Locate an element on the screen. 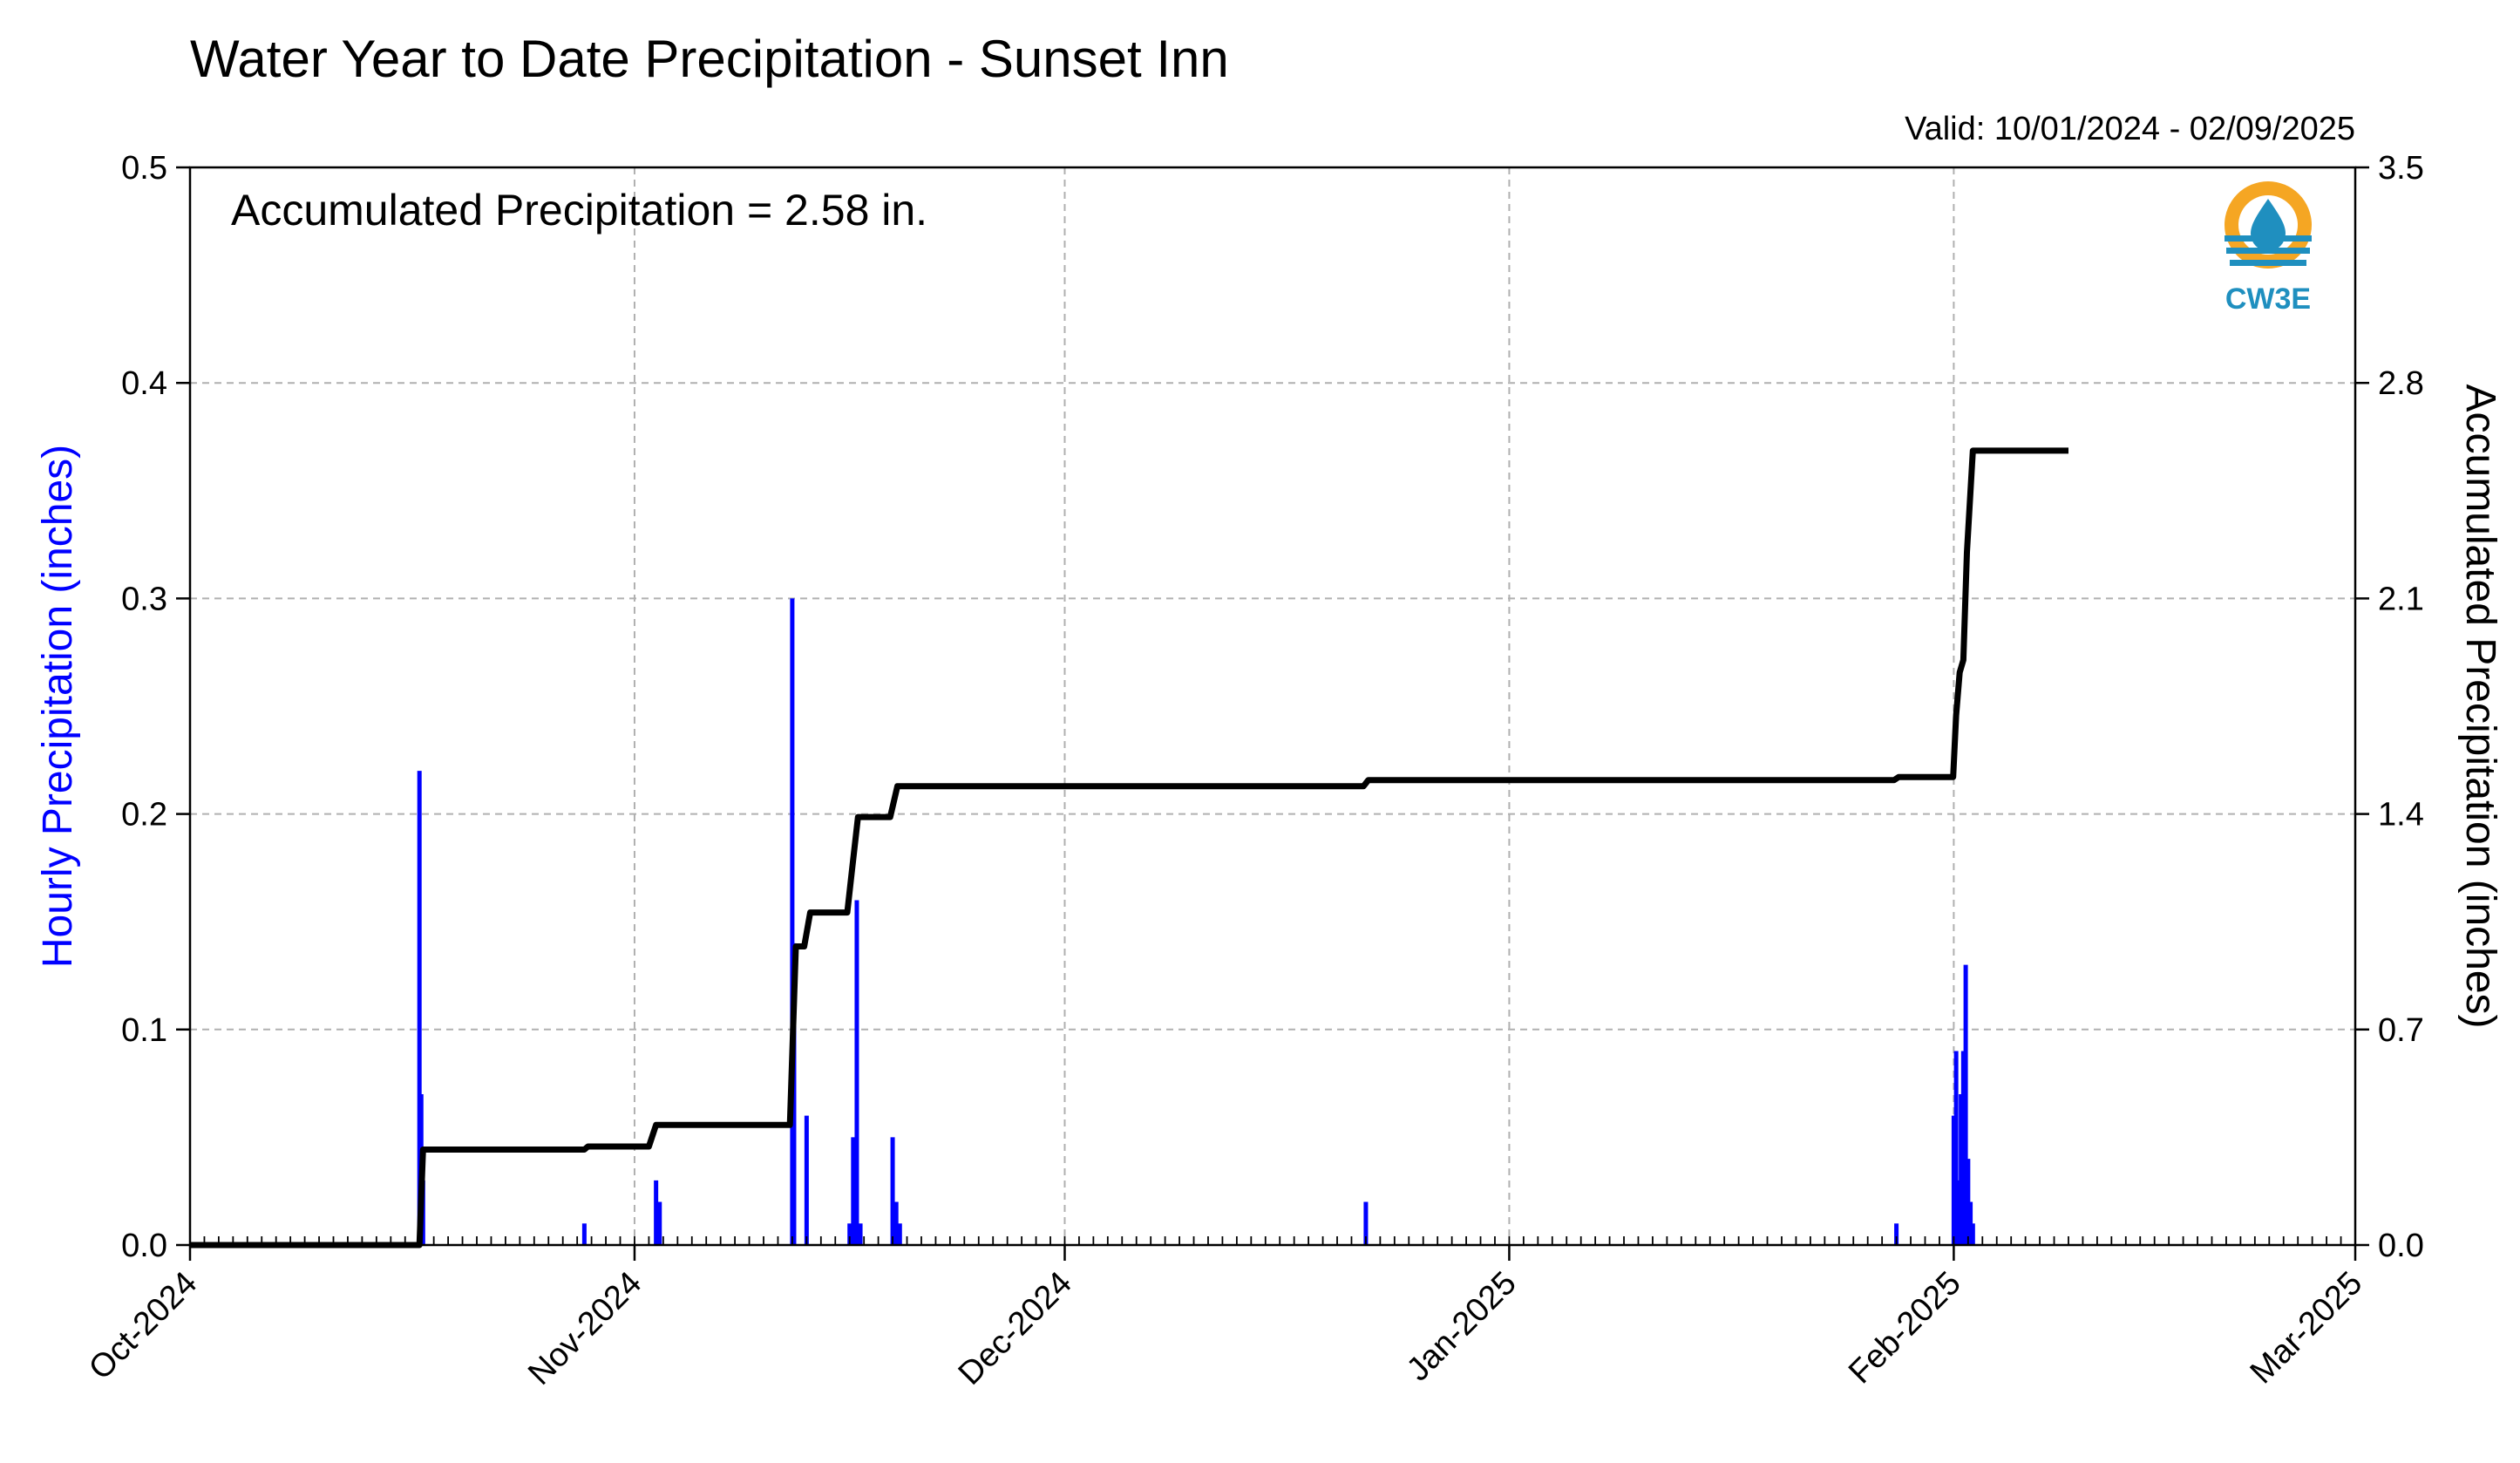 This screenshot has width=2520, height=1463. y-right-tick-label: 0.0 is located at coordinates (2401, 1246).